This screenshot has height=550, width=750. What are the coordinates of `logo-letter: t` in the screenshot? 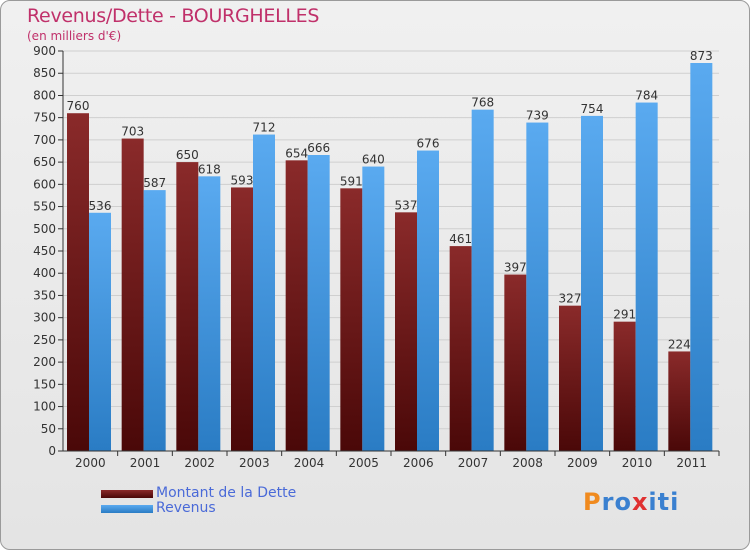 It's located at (664, 502).